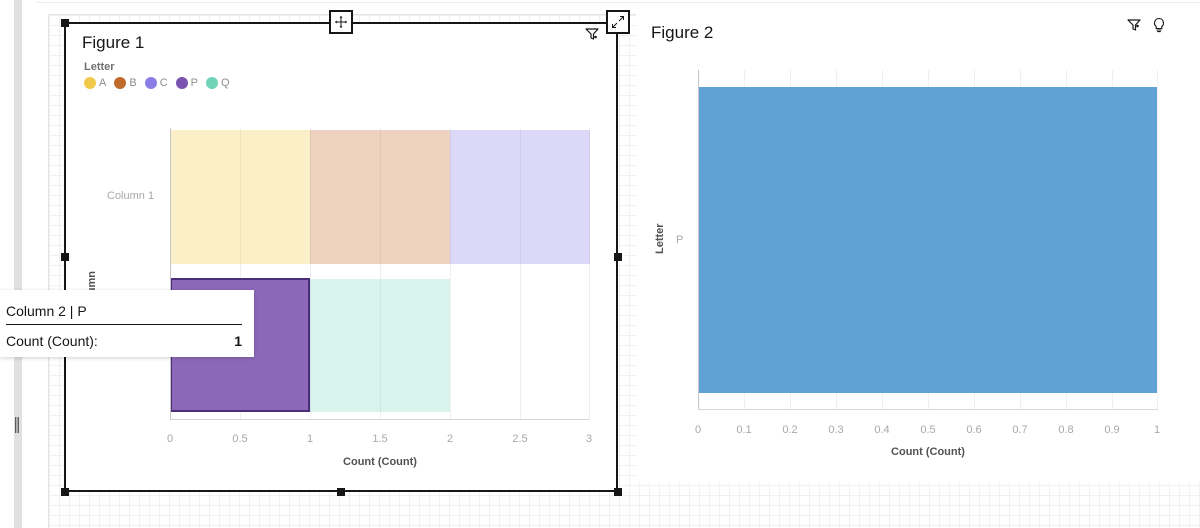  What do you see at coordinates (618, 492) in the screenshot?
I see `resize-handle-bottom-right` at bounding box center [618, 492].